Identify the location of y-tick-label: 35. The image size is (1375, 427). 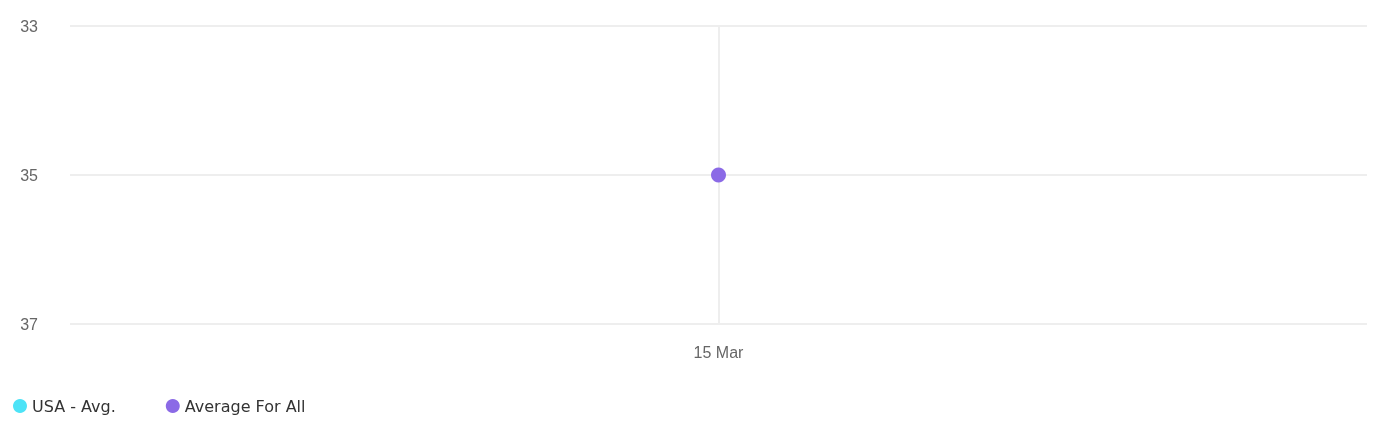
(29, 175).